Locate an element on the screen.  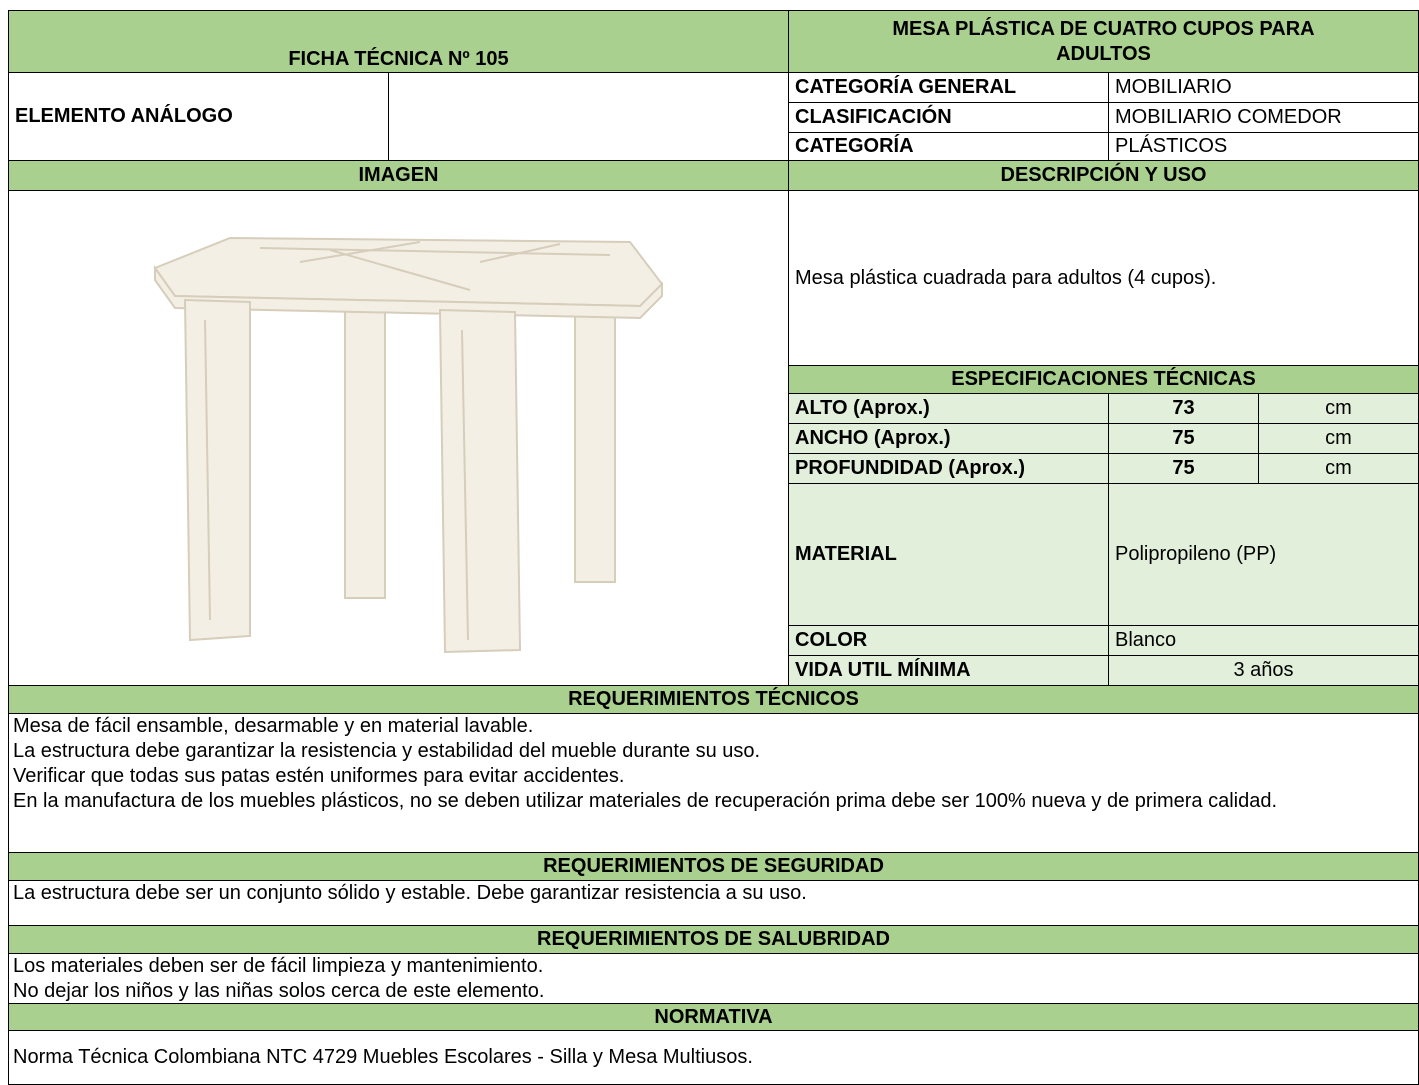
section-heading-text: REQUERIMIENTOS TÉCNICOS is located at coordinates (713, 699).